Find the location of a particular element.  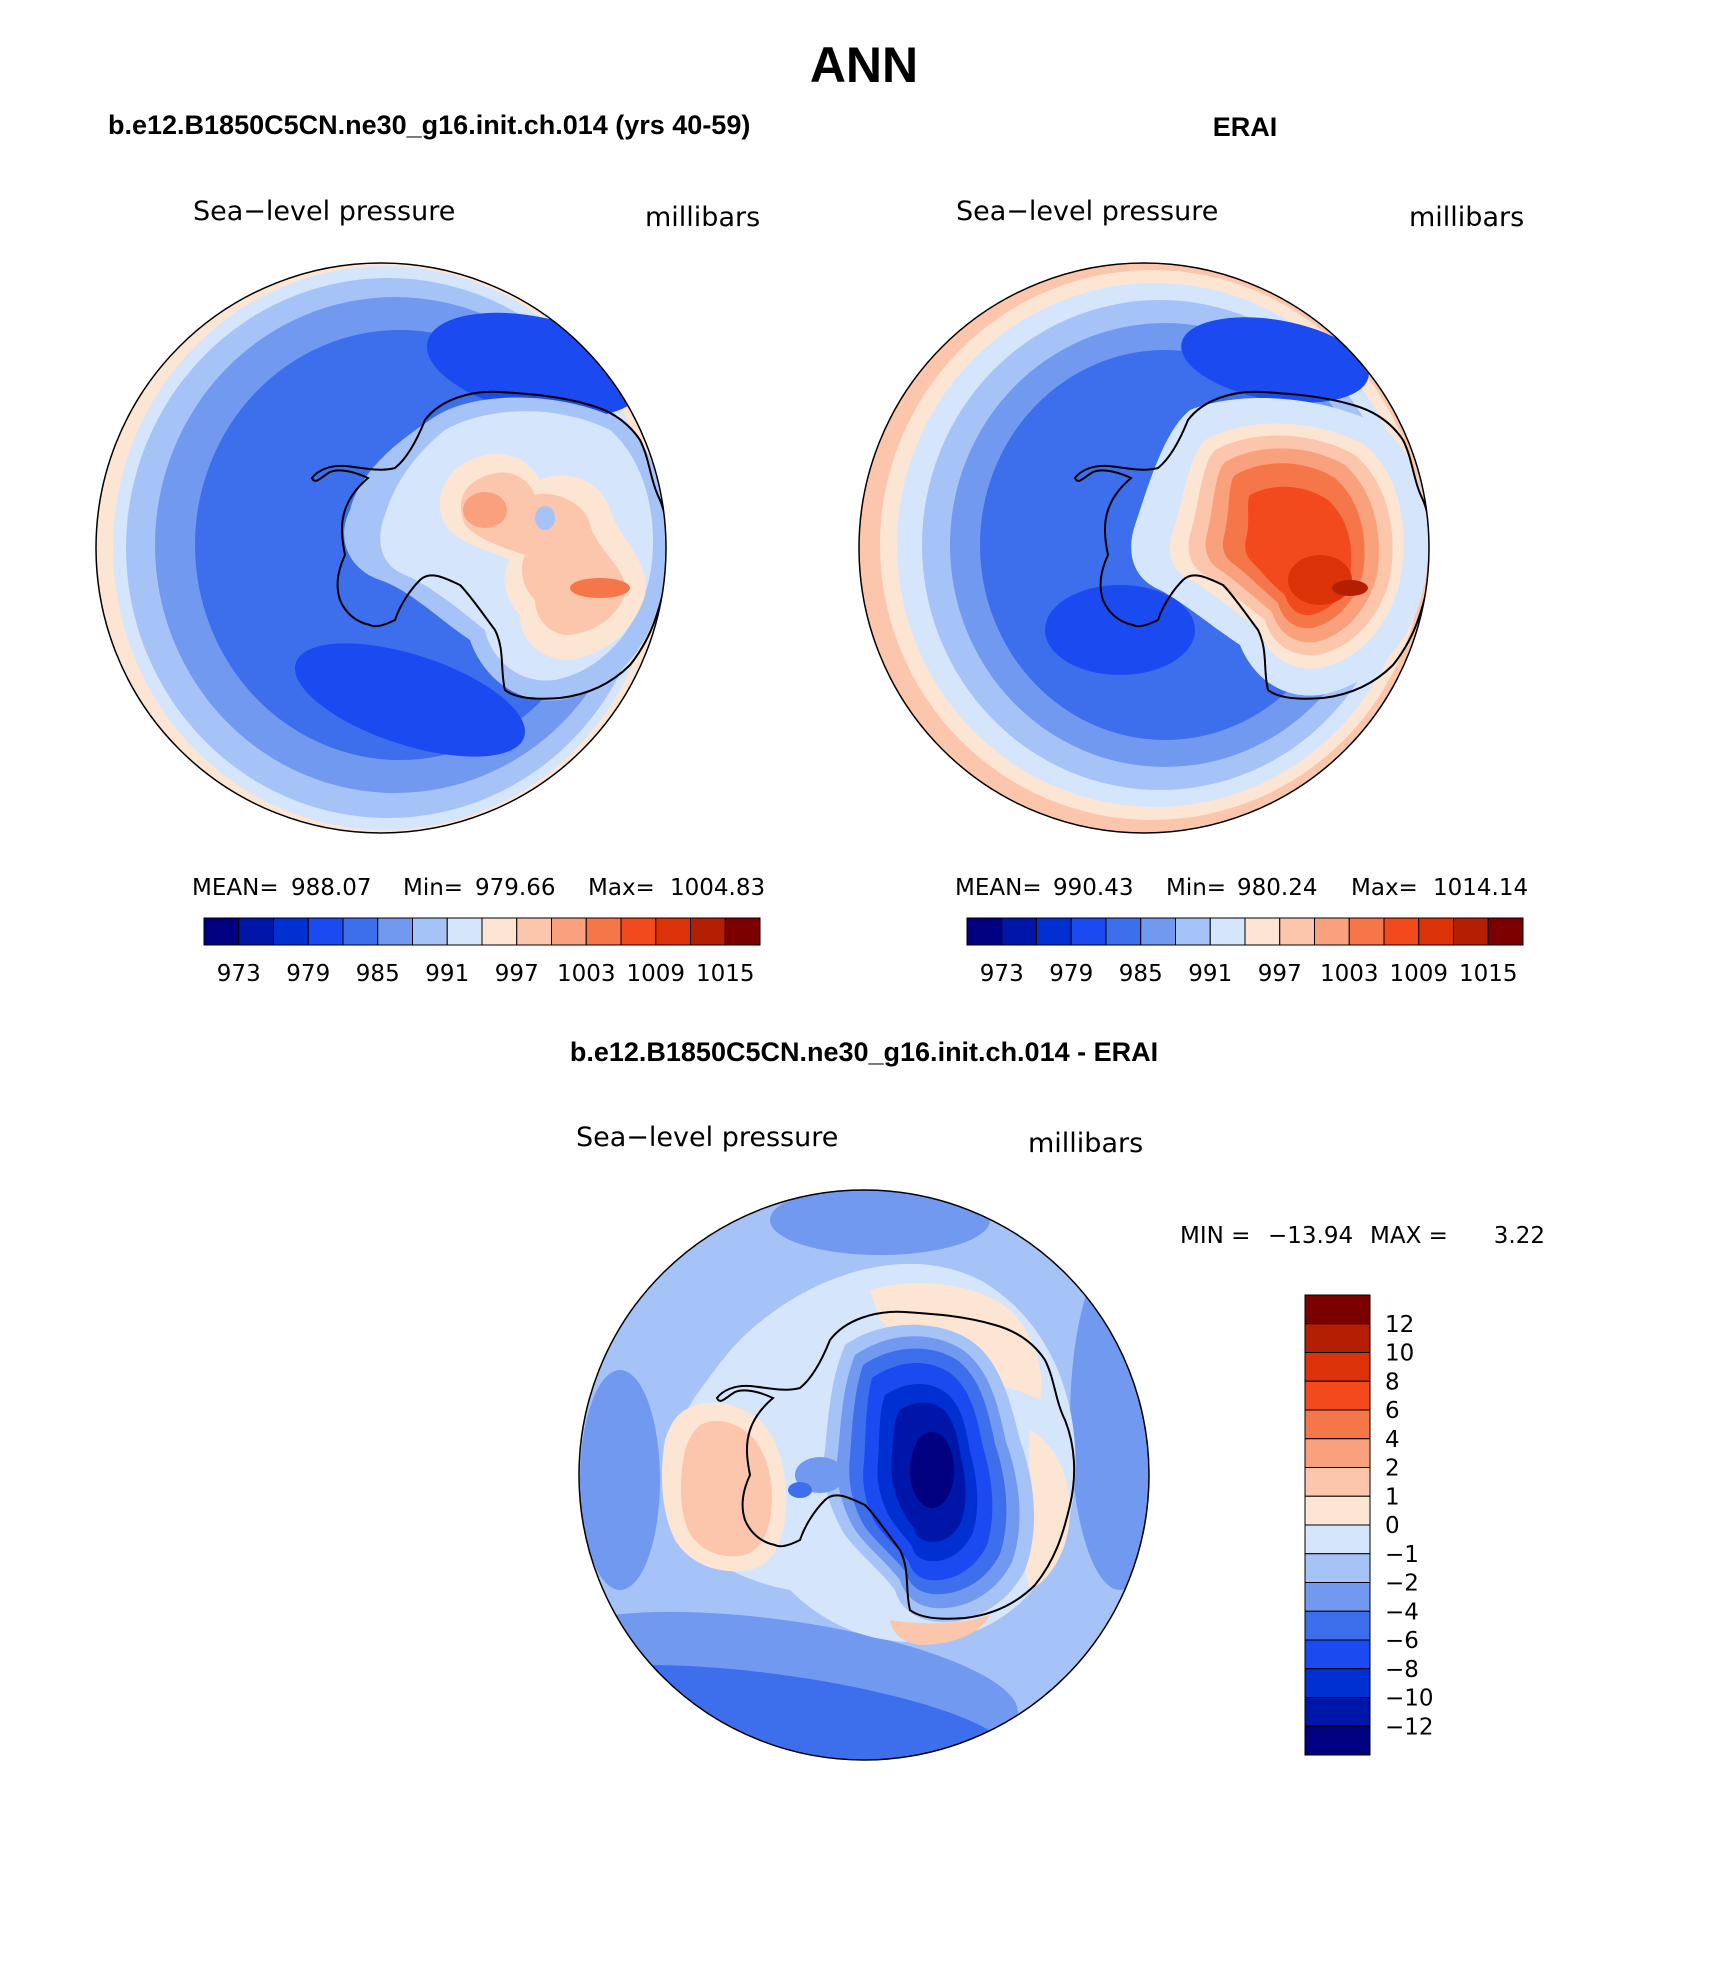

panel-obs-variable-label: Sea−level pressure is located at coordinates (1087, 211).